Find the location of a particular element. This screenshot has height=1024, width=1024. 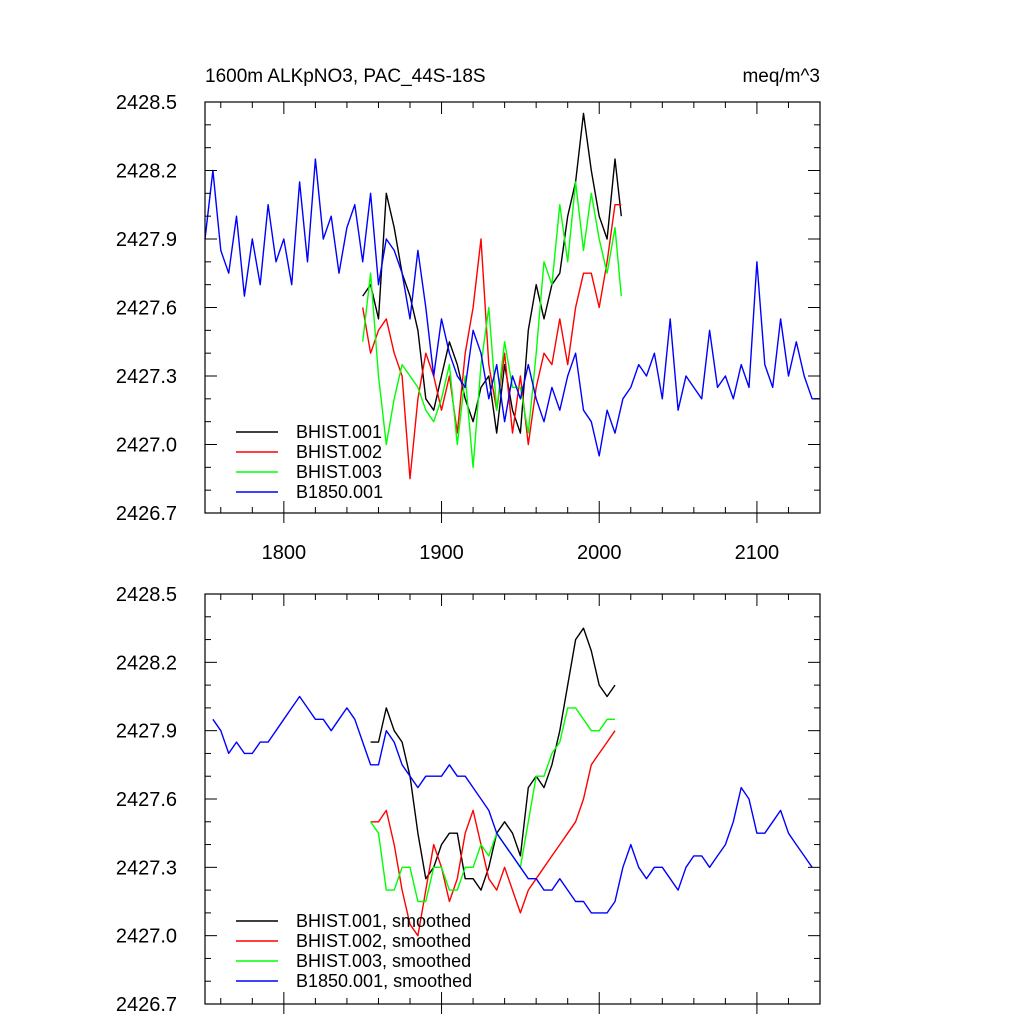

legend-entry: BHIST.001, smoothed is located at coordinates (383, 921).